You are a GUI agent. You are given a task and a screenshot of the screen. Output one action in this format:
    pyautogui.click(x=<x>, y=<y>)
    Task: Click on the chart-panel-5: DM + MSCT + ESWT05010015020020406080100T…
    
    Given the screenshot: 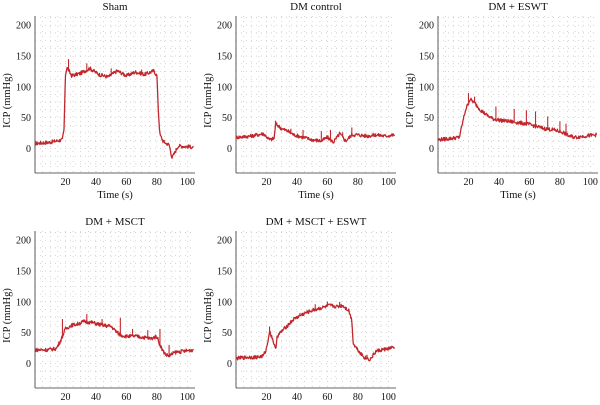 What is the action you would take?
    pyautogui.click(x=299, y=309)
    